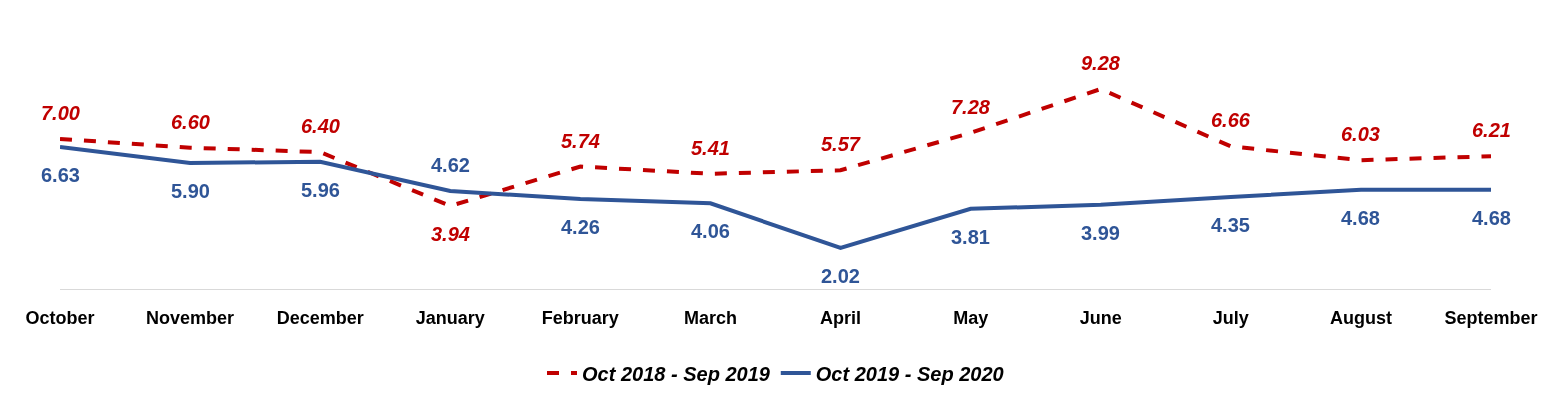 The width and height of the screenshot is (1566, 404). I want to click on data-label: 4.35, so click(1230, 225).